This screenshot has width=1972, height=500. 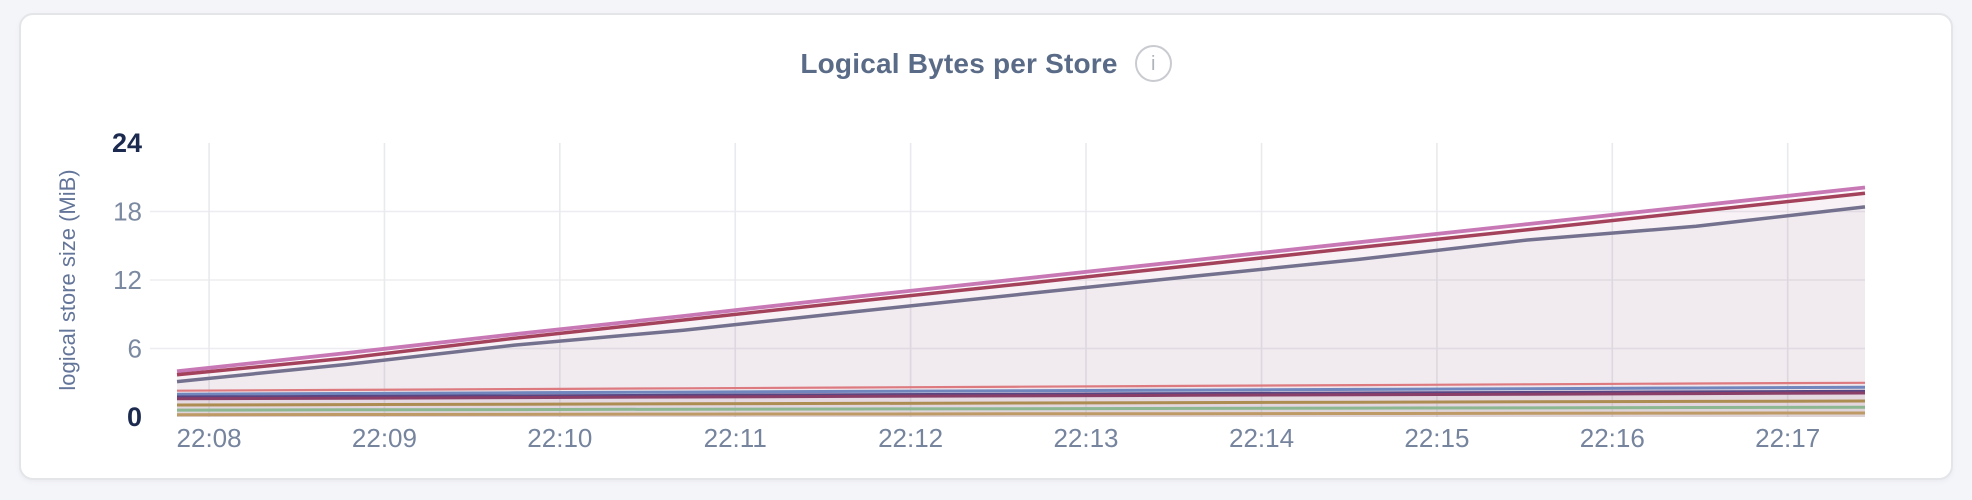 What do you see at coordinates (127, 280) in the screenshot?
I see `y-tick-label: 12` at bounding box center [127, 280].